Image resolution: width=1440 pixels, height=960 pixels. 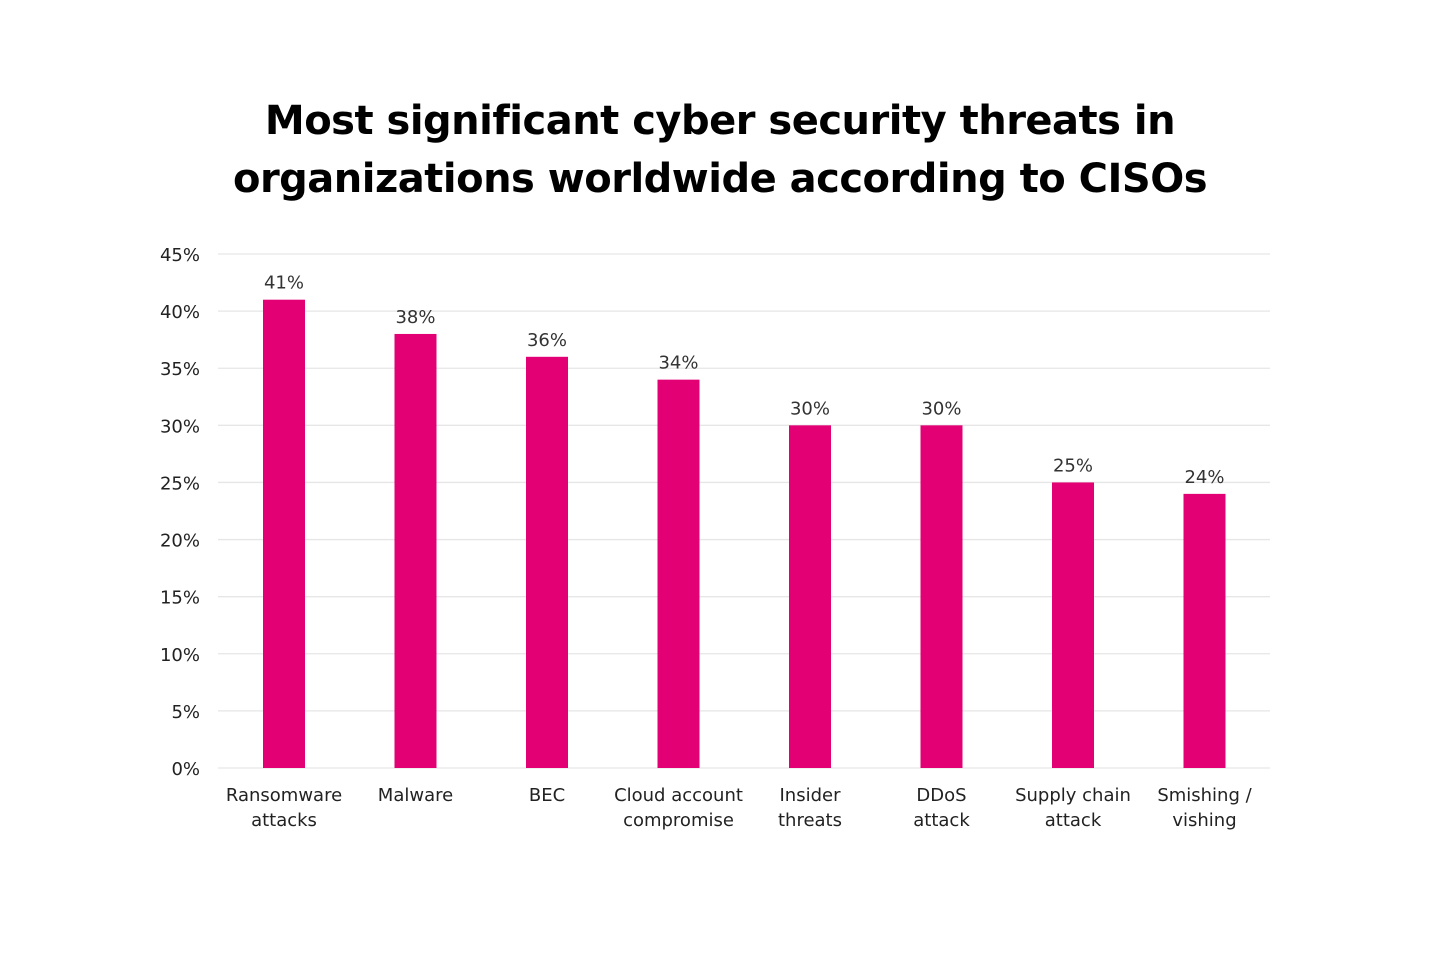 What do you see at coordinates (180, 369) in the screenshot?
I see `y-tick-label: 35%` at bounding box center [180, 369].